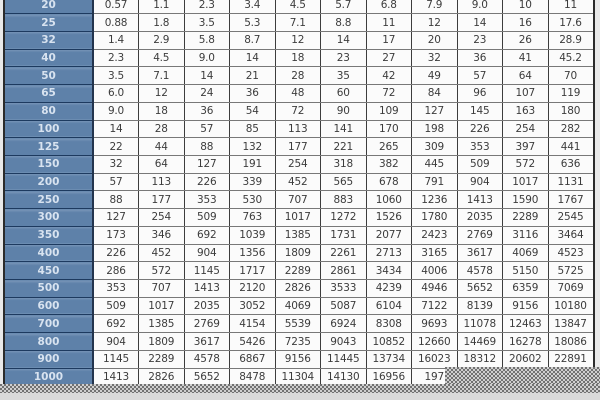 The width and height of the screenshot is (600, 400). What do you see at coordinates (388, 76) in the screenshot?
I see `data-cell: 42` at bounding box center [388, 76].